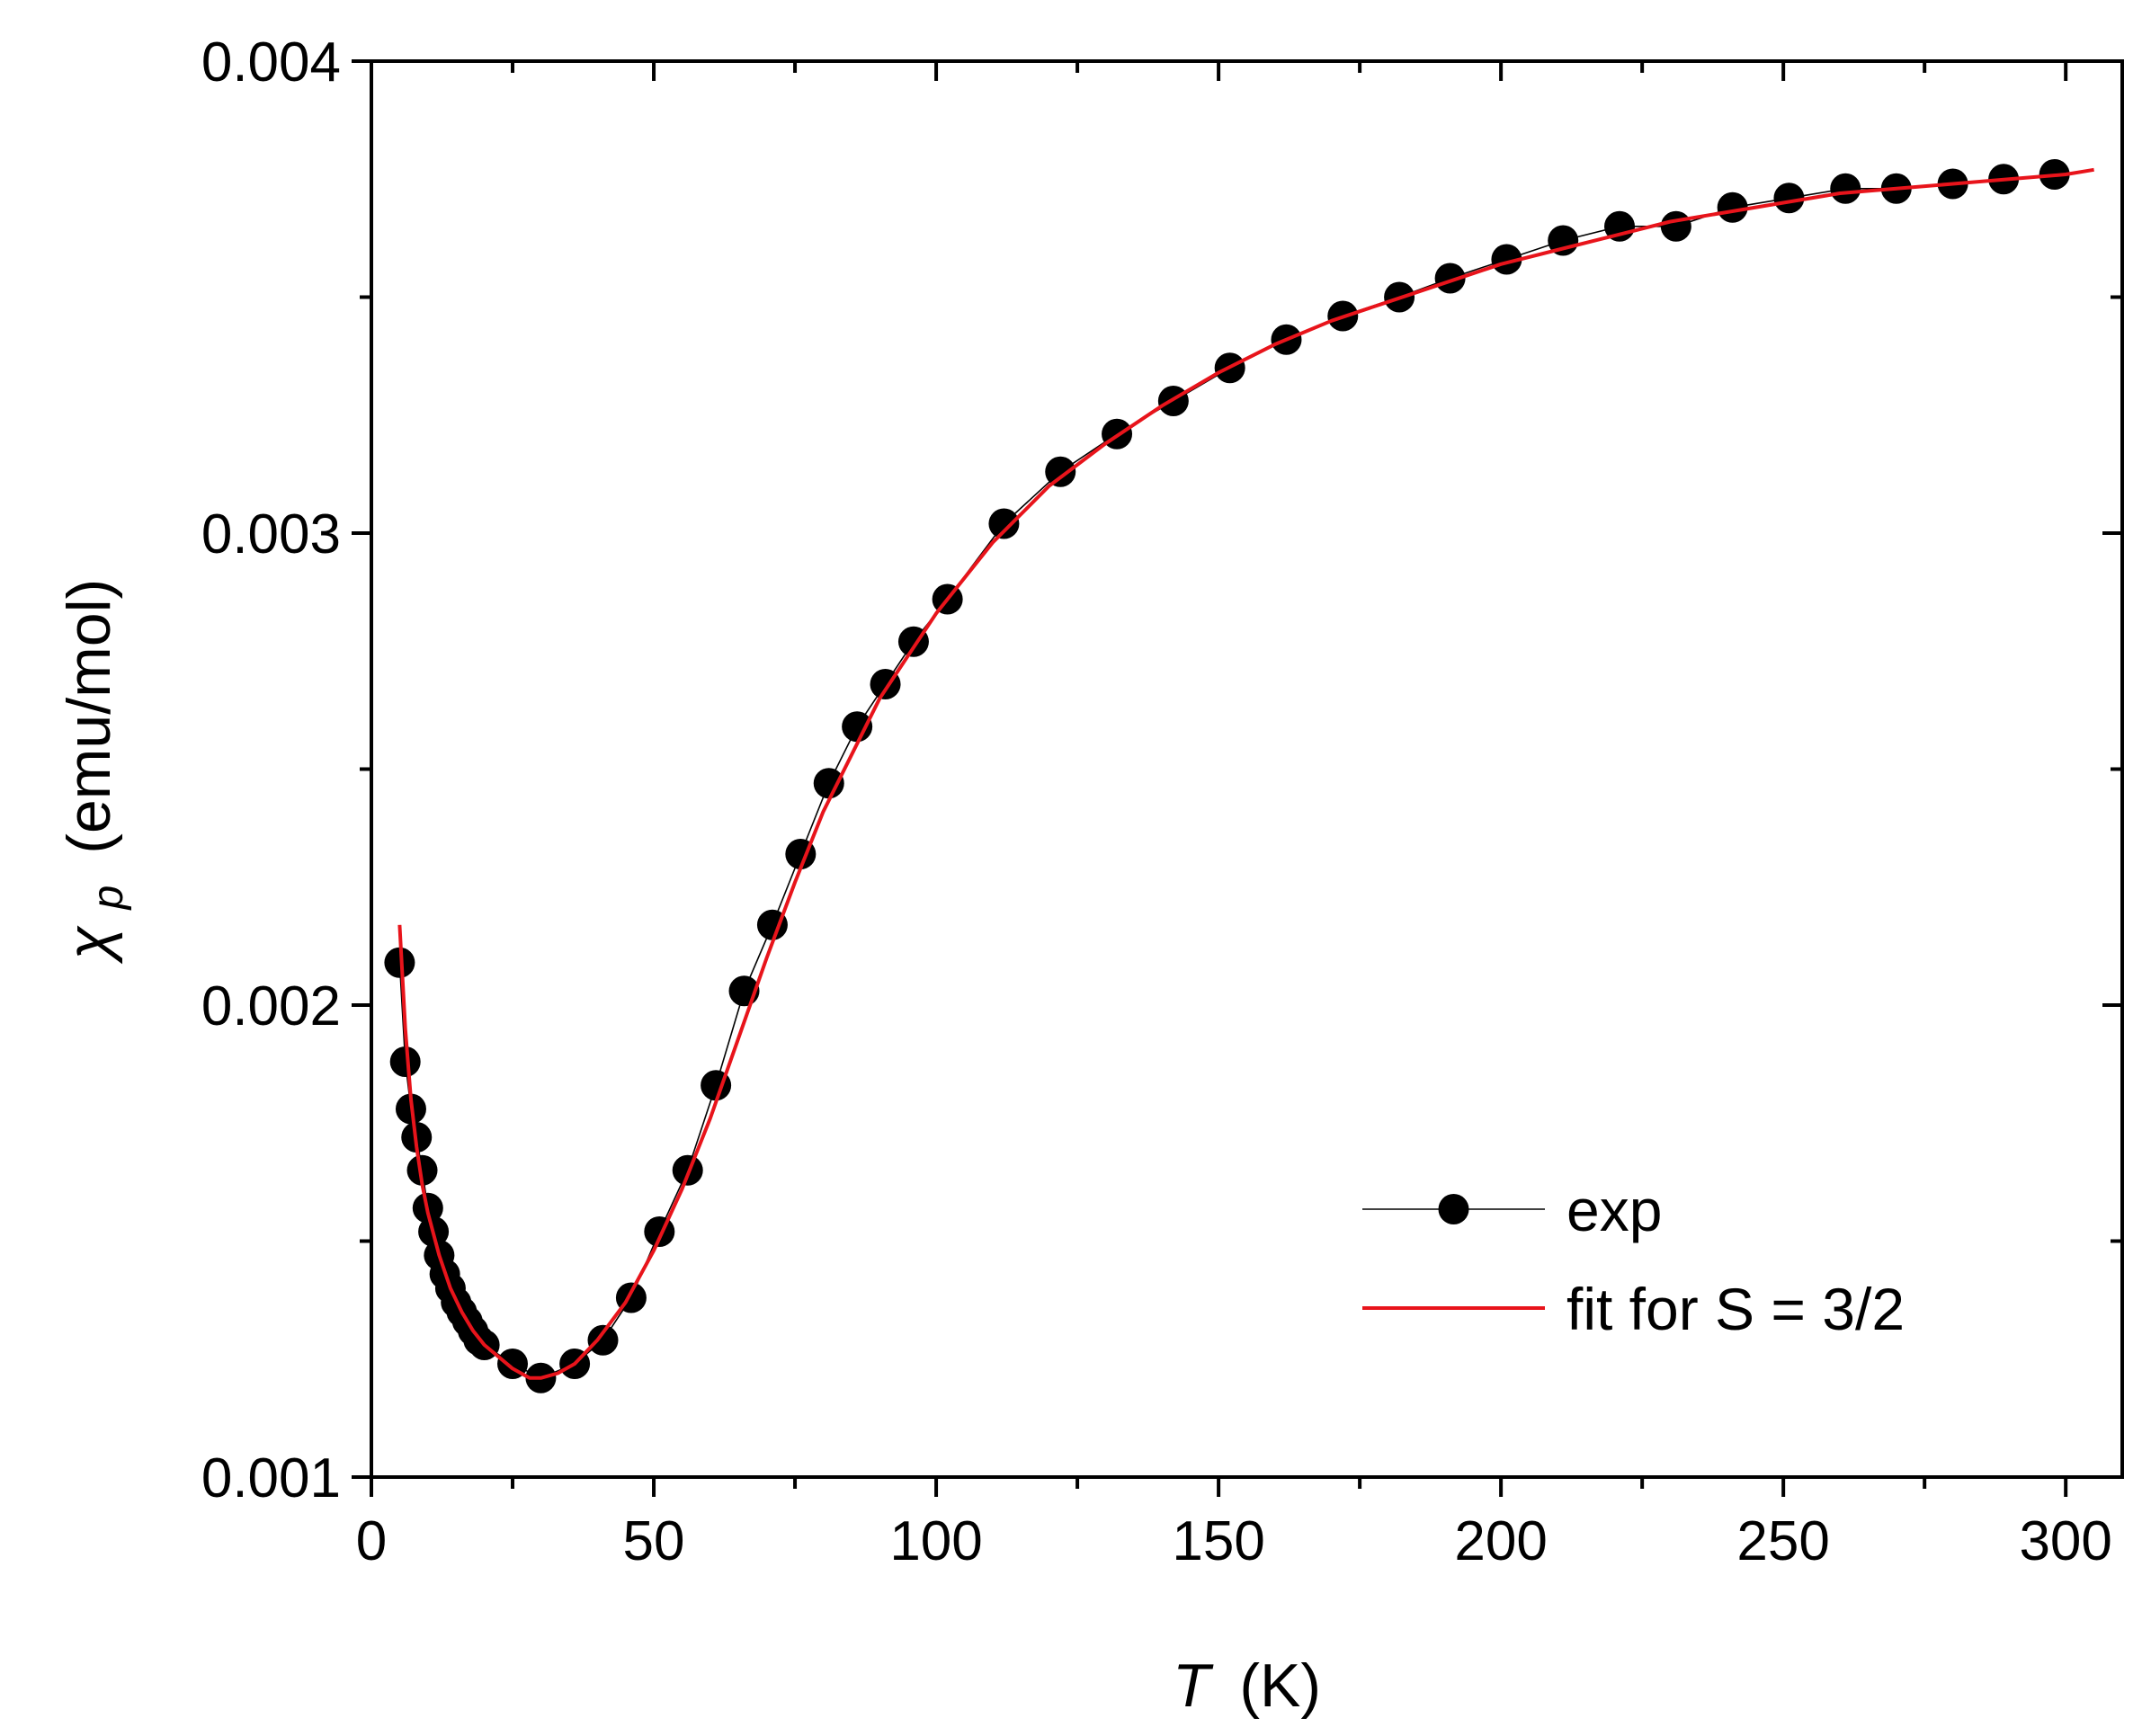 This screenshot has width=2151, height=1736. What do you see at coordinates (1193, 1685) in the screenshot?
I see `x-axis-symbol: T` at bounding box center [1193, 1685].